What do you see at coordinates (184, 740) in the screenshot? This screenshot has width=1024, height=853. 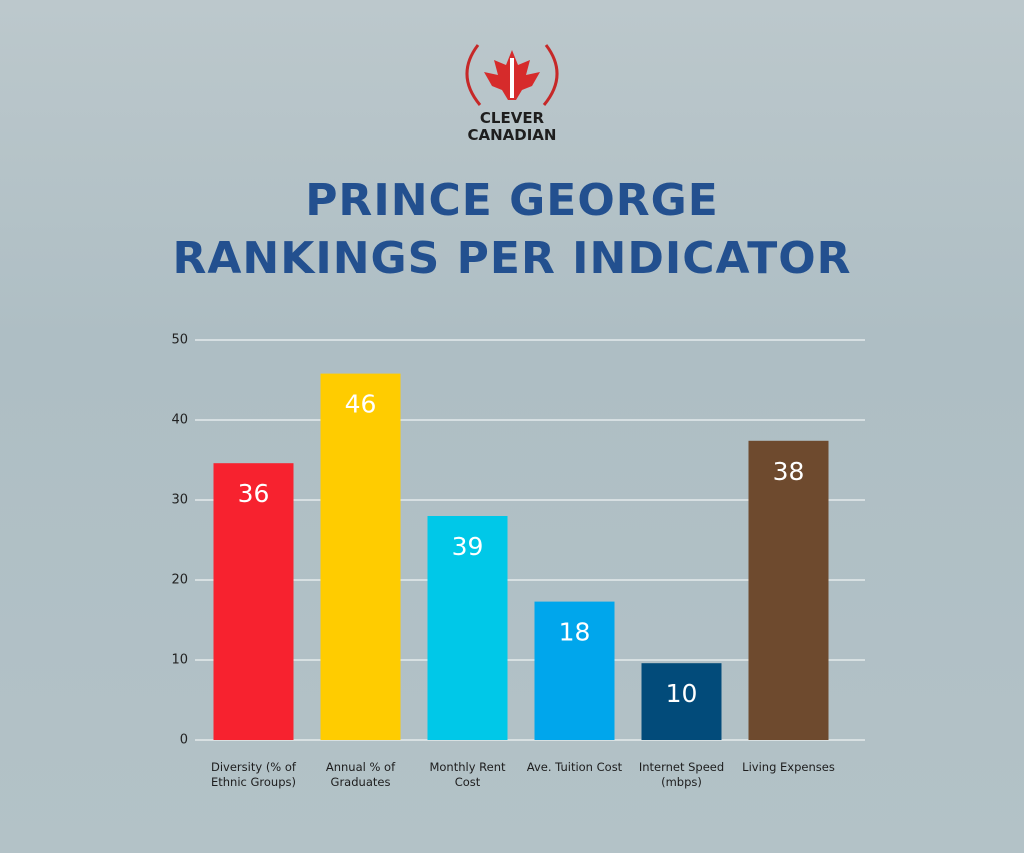 I see `y-tick-label: 0` at bounding box center [184, 740].